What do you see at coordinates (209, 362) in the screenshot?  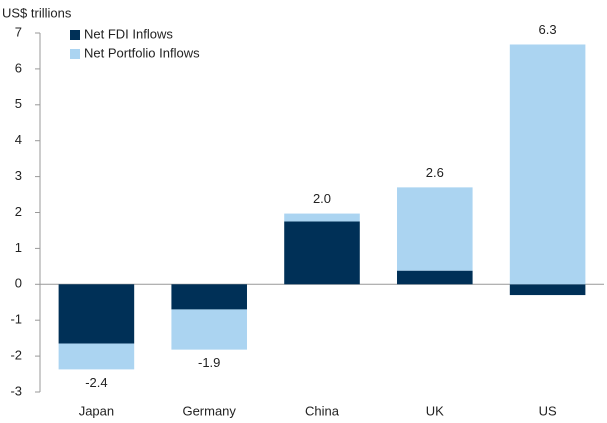 I see `total-label: -1.9` at bounding box center [209, 362].